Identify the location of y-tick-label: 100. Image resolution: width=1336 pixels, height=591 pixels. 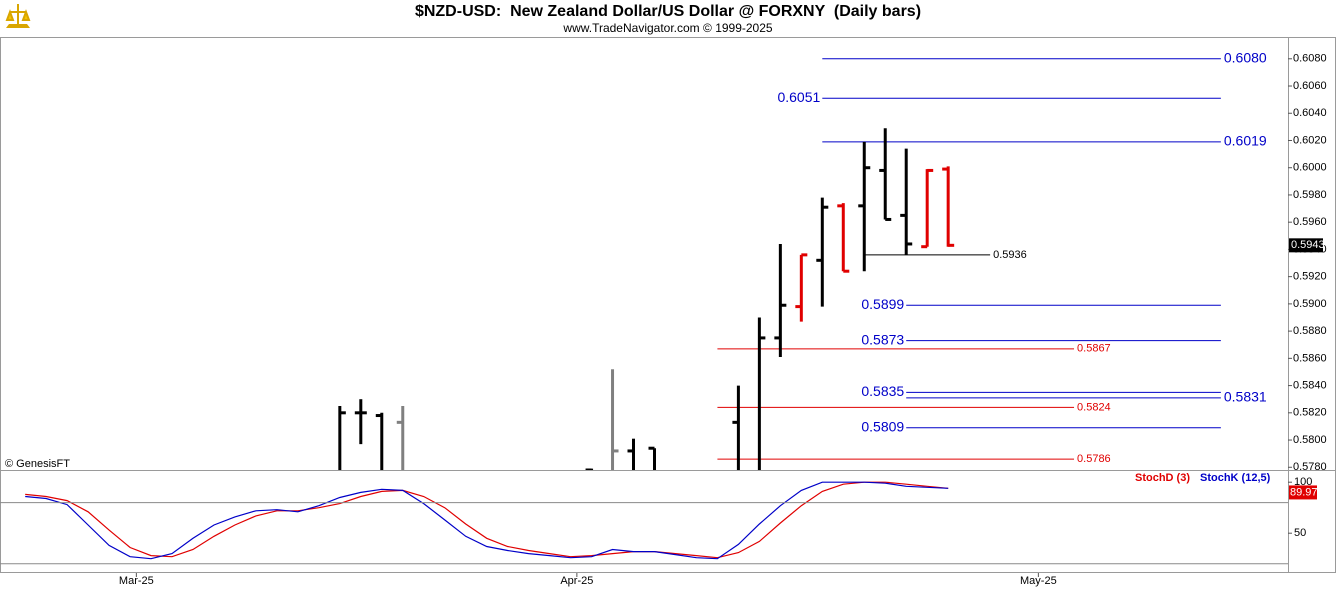
(1303, 482).